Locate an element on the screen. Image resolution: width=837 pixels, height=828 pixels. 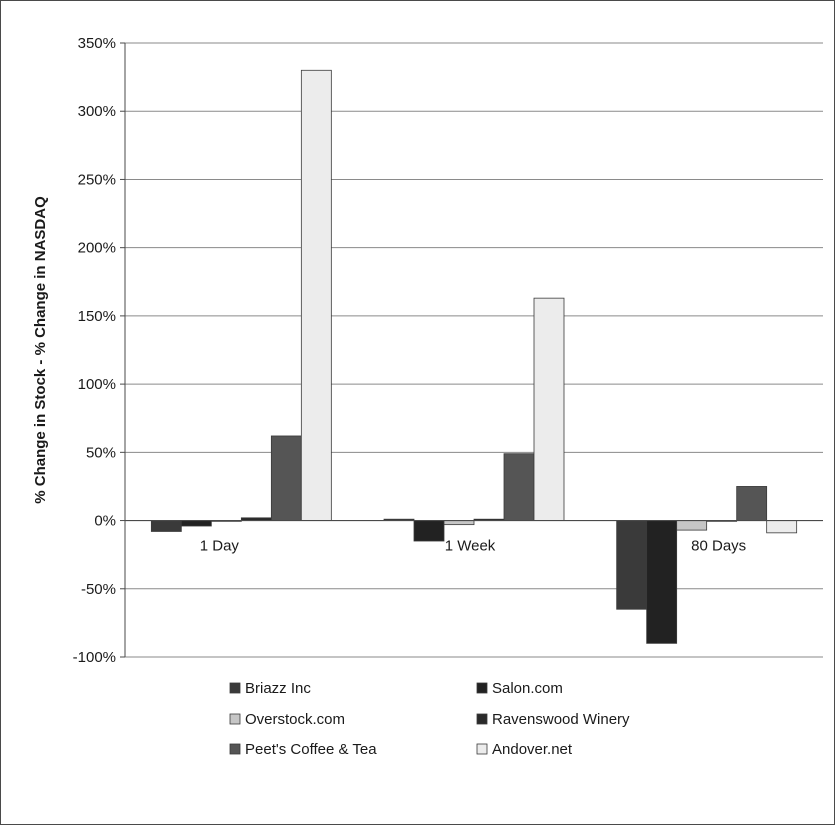
x-category-label: 80 Days is located at coordinates (718, 546).